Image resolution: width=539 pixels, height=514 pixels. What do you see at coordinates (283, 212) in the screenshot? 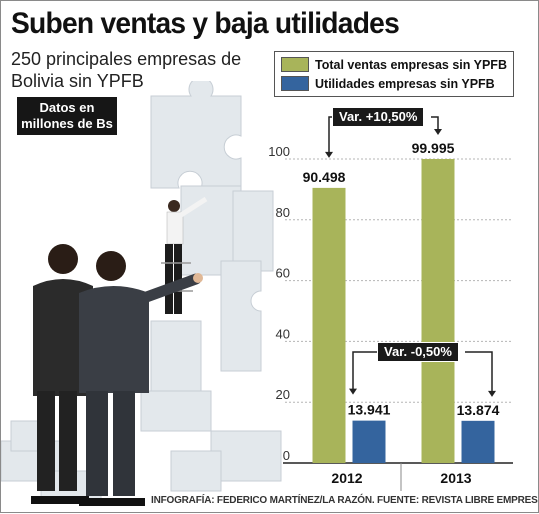
I see `y-tick-label: 80` at bounding box center [283, 212].